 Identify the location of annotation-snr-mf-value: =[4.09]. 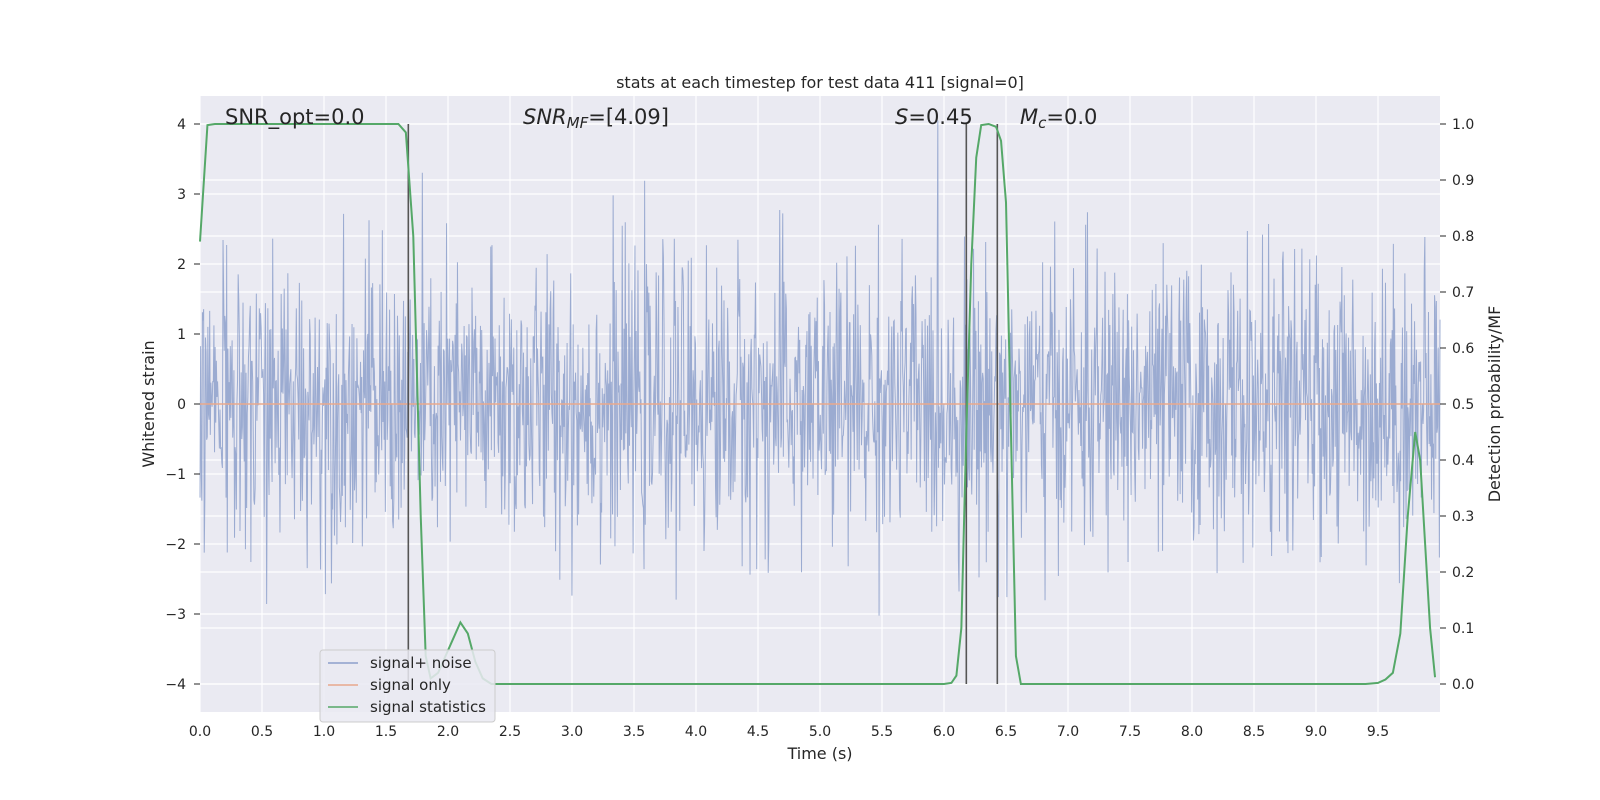
(628, 117).